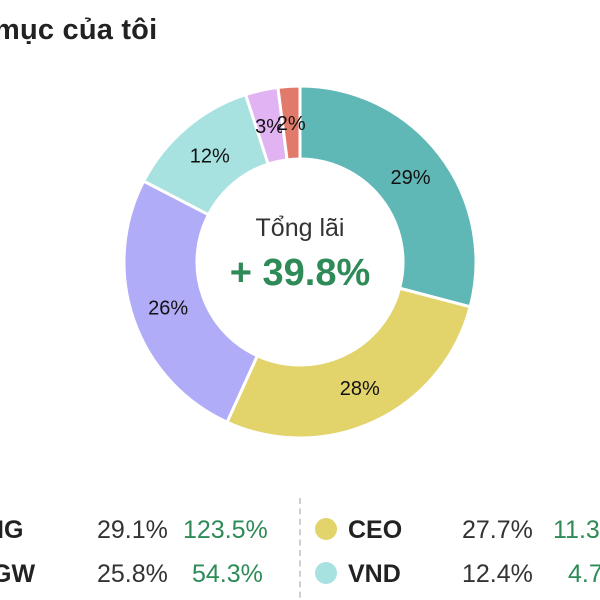  I want to click on page-title: mục của tôi, so click(79, 30).